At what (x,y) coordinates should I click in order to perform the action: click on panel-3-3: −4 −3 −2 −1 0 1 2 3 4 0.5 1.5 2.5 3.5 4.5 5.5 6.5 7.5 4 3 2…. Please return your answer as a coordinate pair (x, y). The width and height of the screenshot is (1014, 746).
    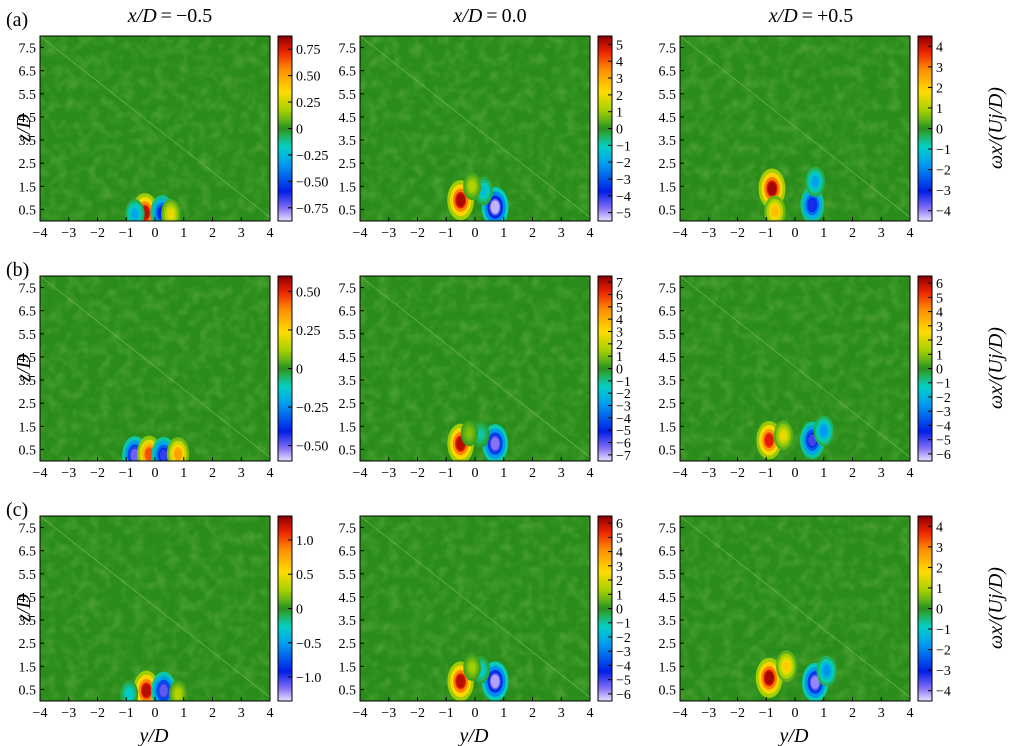
    Looking at the image, I should click on (805, 618).